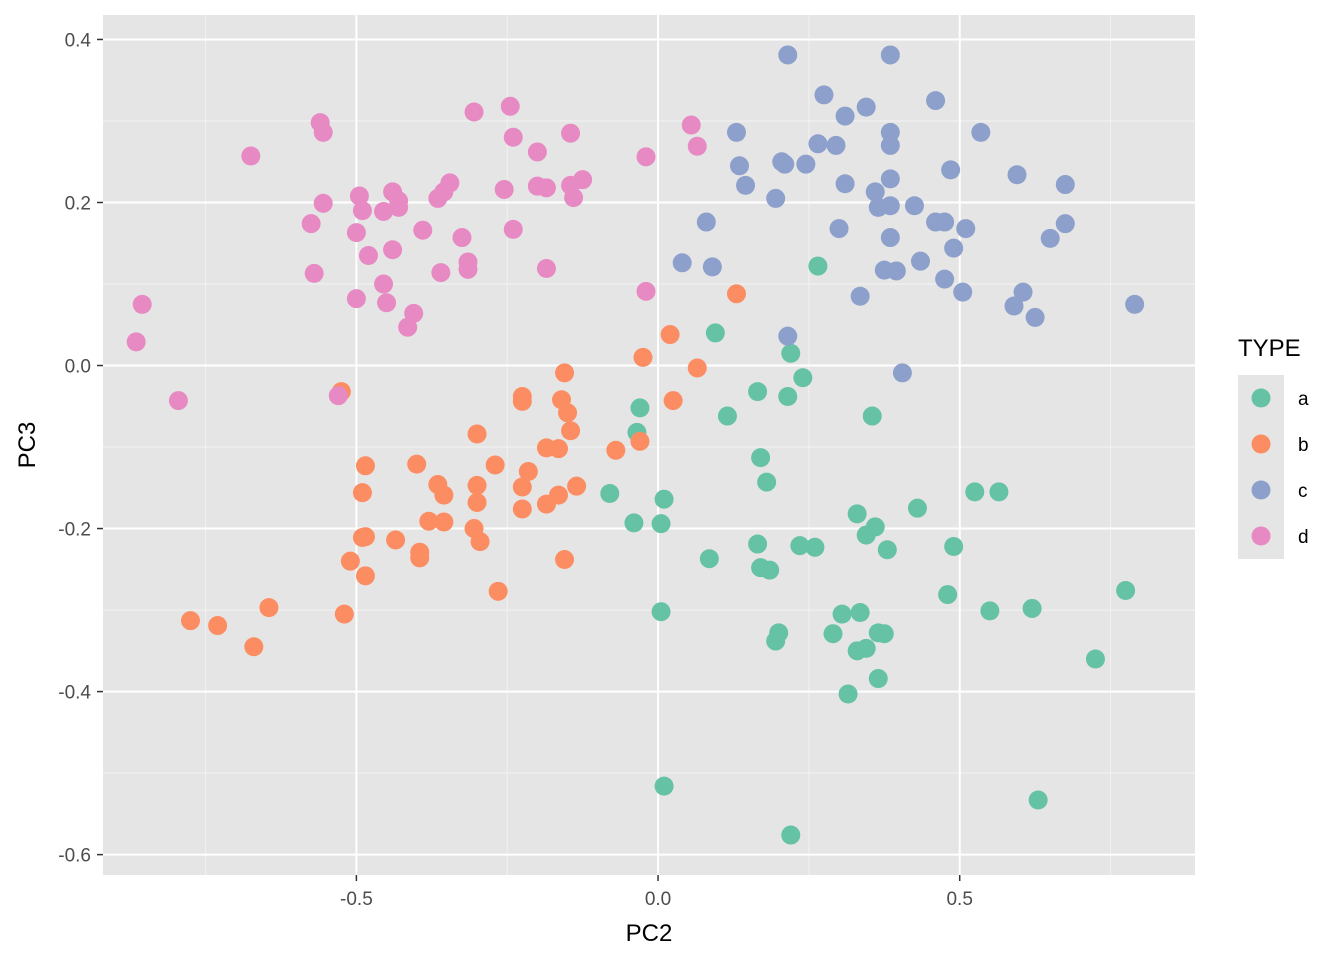 This screenshot has width=1344, height=960. What do you see at coordinates (1273, 447) in the screenshot?
I see `legend: TYPE a b c d` at bounding box center [1273, 447].